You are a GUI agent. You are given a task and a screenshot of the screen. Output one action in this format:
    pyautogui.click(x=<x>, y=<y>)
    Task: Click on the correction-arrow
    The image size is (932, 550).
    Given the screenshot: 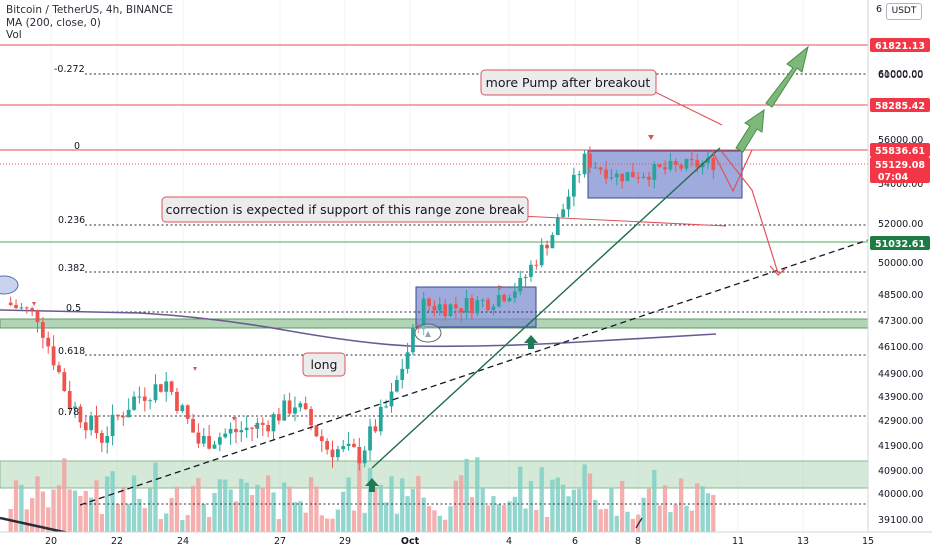 What is the action you would take?
    pyautogui.click(x=750, y=212)
    